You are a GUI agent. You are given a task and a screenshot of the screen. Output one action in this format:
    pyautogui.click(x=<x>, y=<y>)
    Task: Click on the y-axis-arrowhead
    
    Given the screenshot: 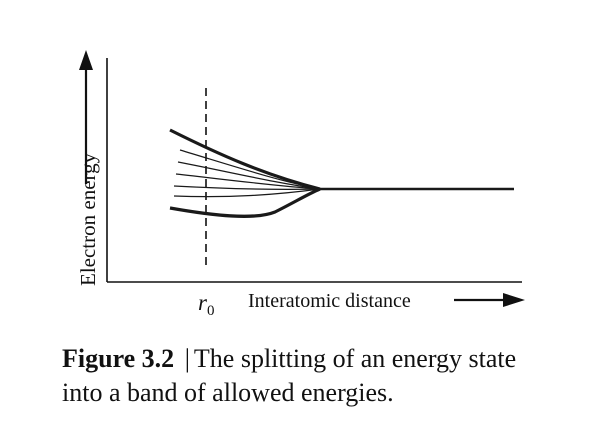 What is the action you would take?
    pyautogui.click(x=86, y=60)
    